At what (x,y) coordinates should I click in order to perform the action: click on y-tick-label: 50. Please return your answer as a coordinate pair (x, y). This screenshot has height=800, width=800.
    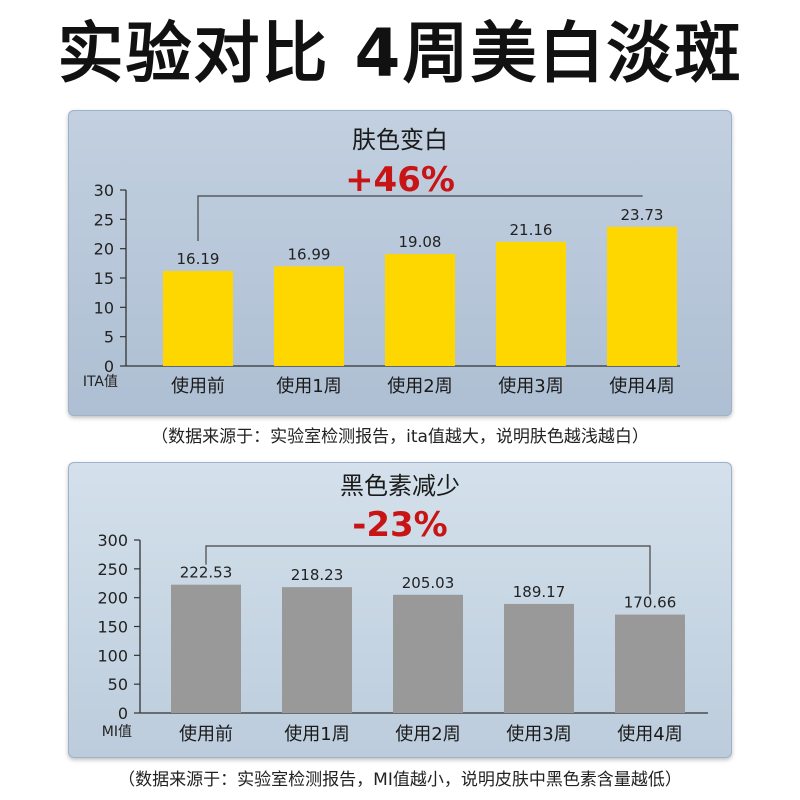
    Looking at the image, I should click on (118, 684).